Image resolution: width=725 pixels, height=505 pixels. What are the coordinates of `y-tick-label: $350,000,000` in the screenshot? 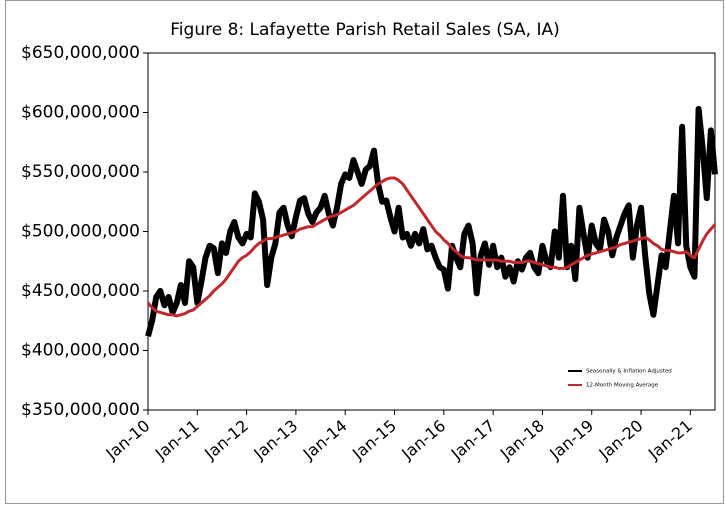 It's located at (80, 410).